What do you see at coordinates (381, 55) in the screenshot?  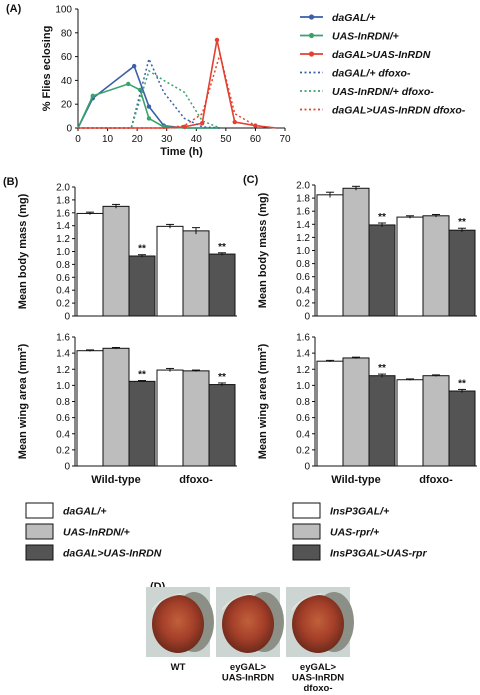 I see `legend-entry: daGAL>UAS-InRDN` at bounding box center [381, 55].